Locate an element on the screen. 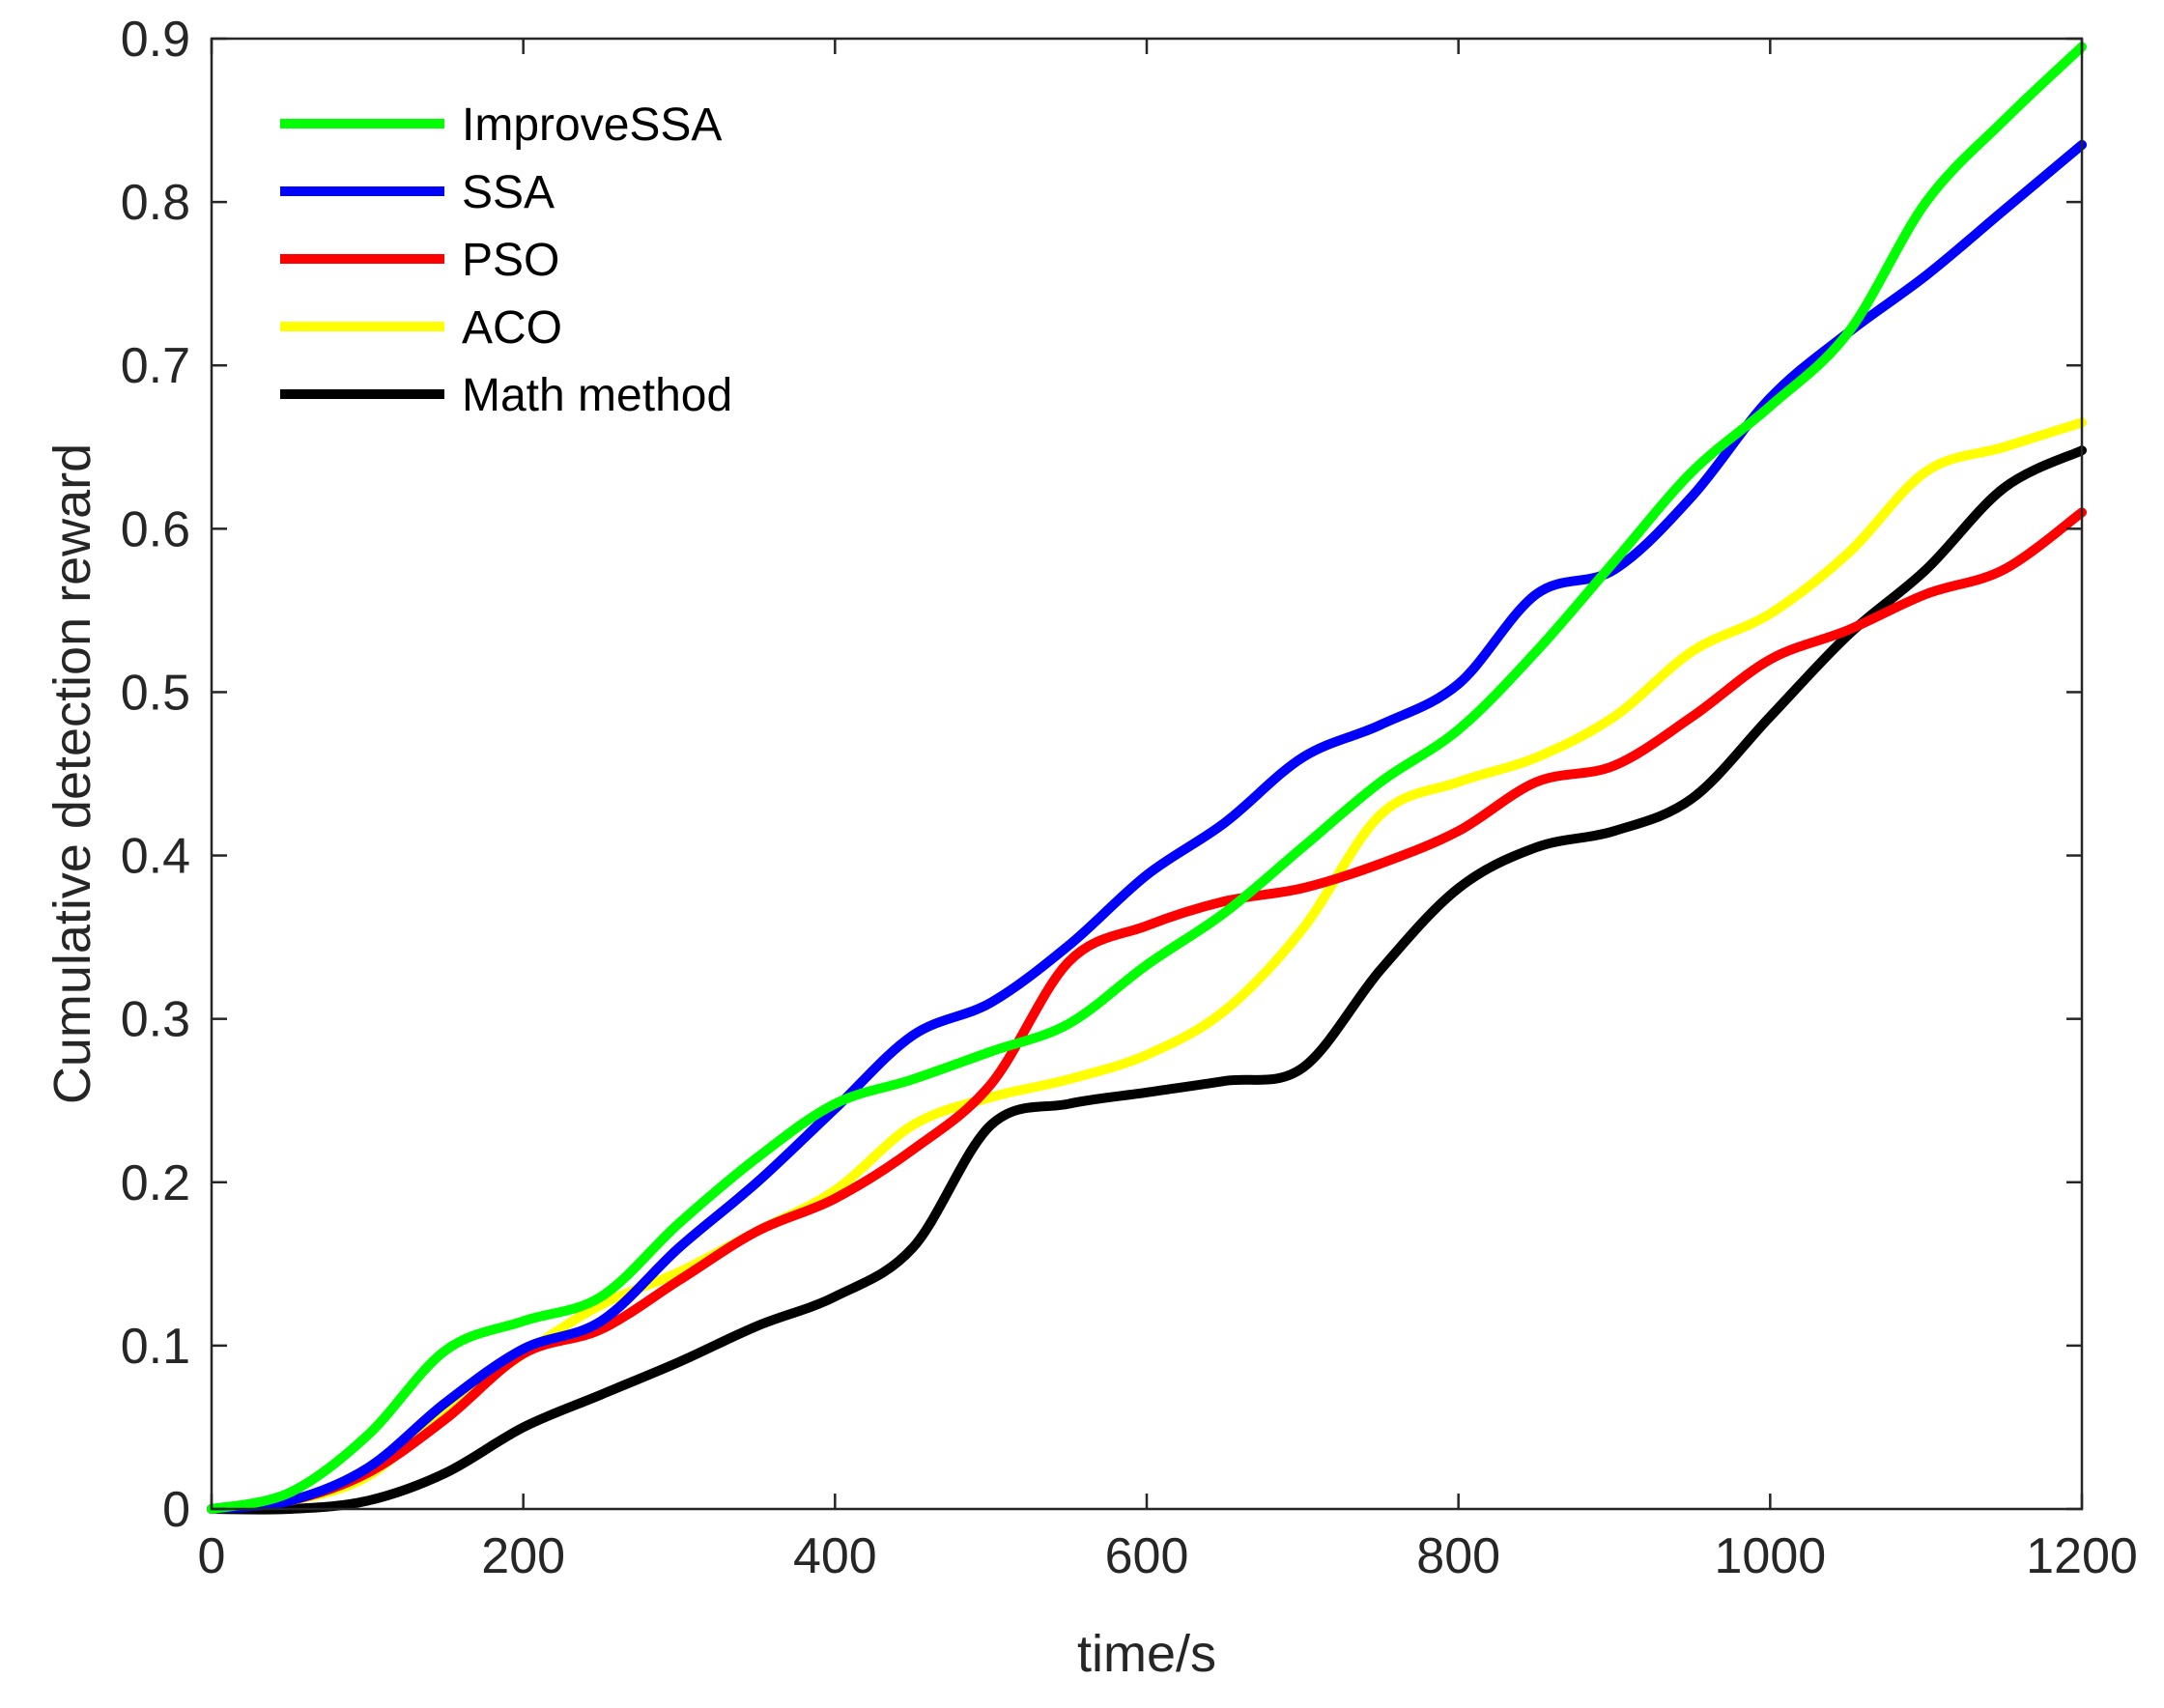 The height and width of the screenshot is (1708, 2164). y-axis-title: Cumulative detection reward is located at coordinates (72, 773).